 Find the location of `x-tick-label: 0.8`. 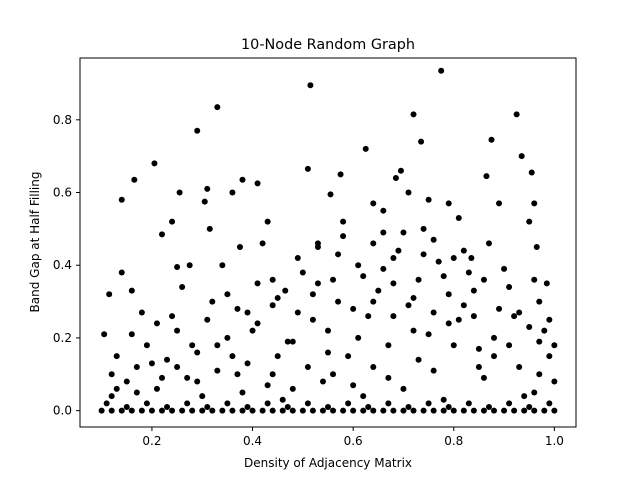

x-tick-label: 0.8 is located at coordinates (453, 441).